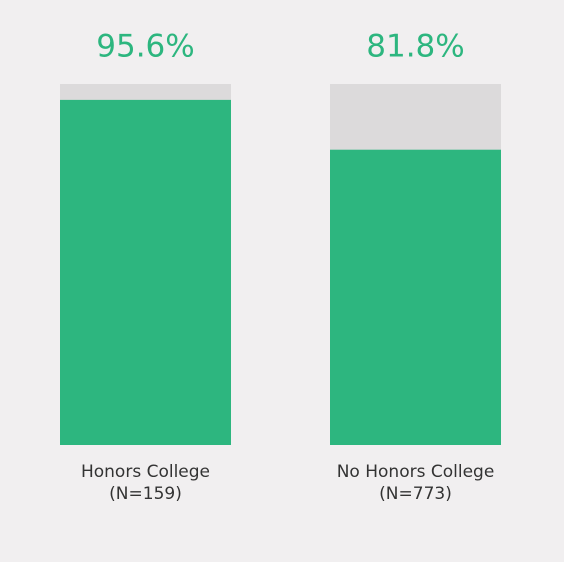  What do you see at coordinates (415, 494) in the screenshot?
I see `n-label: (N=773)` at bounding box center [415, 494].